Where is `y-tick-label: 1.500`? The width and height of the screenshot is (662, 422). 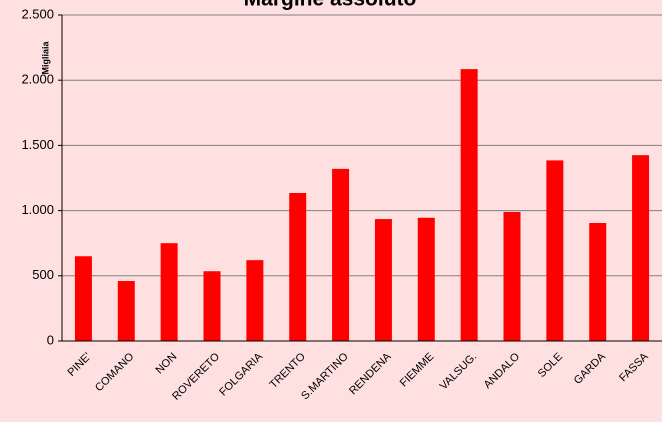 y-tick-label: 1.500 is located at coordinates (37, 144).